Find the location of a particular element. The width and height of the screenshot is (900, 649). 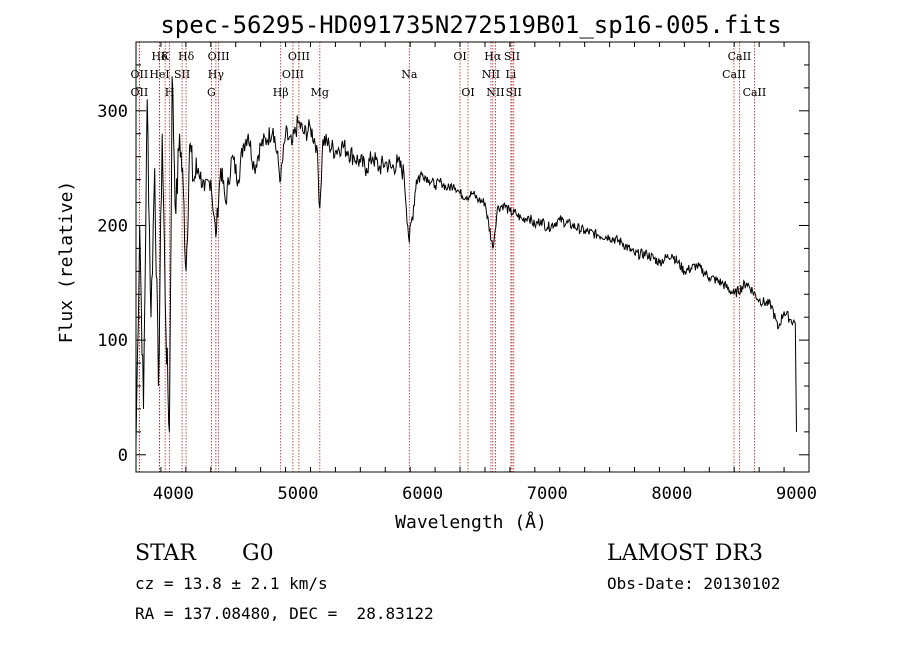

line-marker-label-26: CaII is located at coordinates (755, 92).